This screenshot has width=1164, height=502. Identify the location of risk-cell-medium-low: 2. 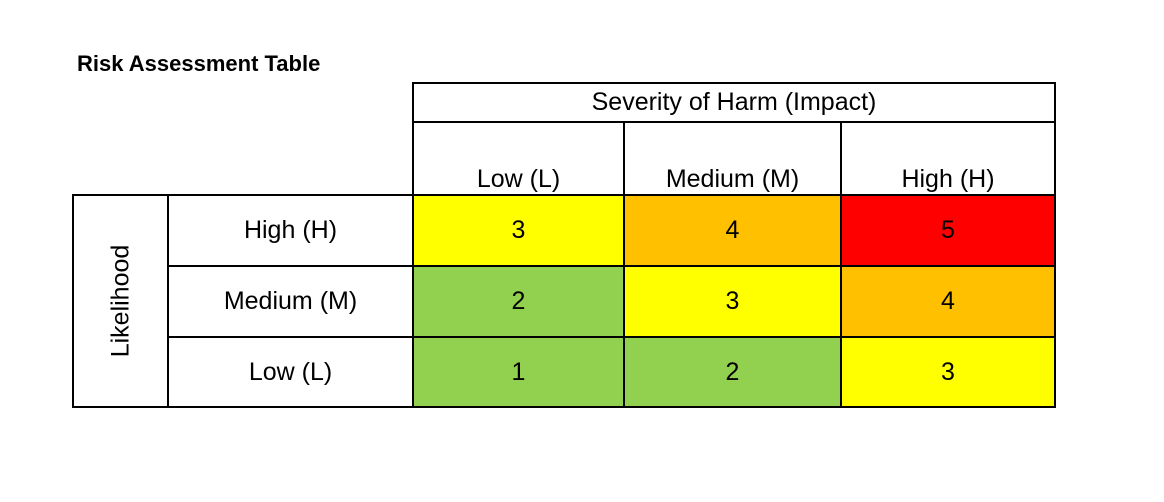
(518, 301).